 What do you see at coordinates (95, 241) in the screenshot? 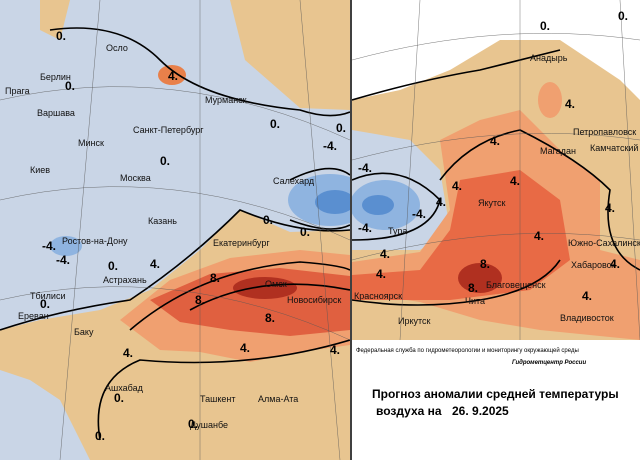
I see `city-label: Ростов-на-Дону` at bounding box center [95, 241].